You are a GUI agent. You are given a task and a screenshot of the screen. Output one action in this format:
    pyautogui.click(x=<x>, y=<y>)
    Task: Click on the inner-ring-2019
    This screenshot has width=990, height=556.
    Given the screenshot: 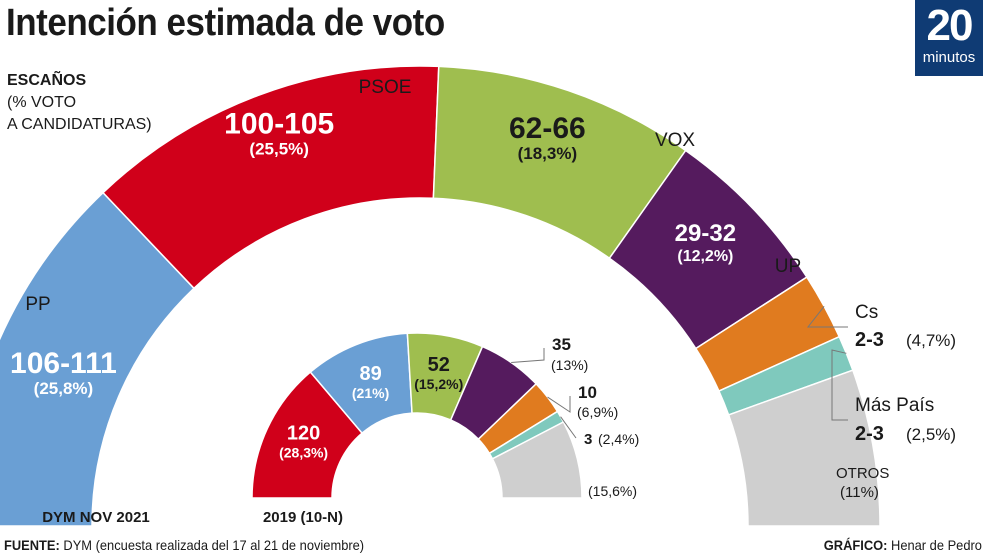 What is the action you would take?
    pyautogui.click(x=417, y=415)
    